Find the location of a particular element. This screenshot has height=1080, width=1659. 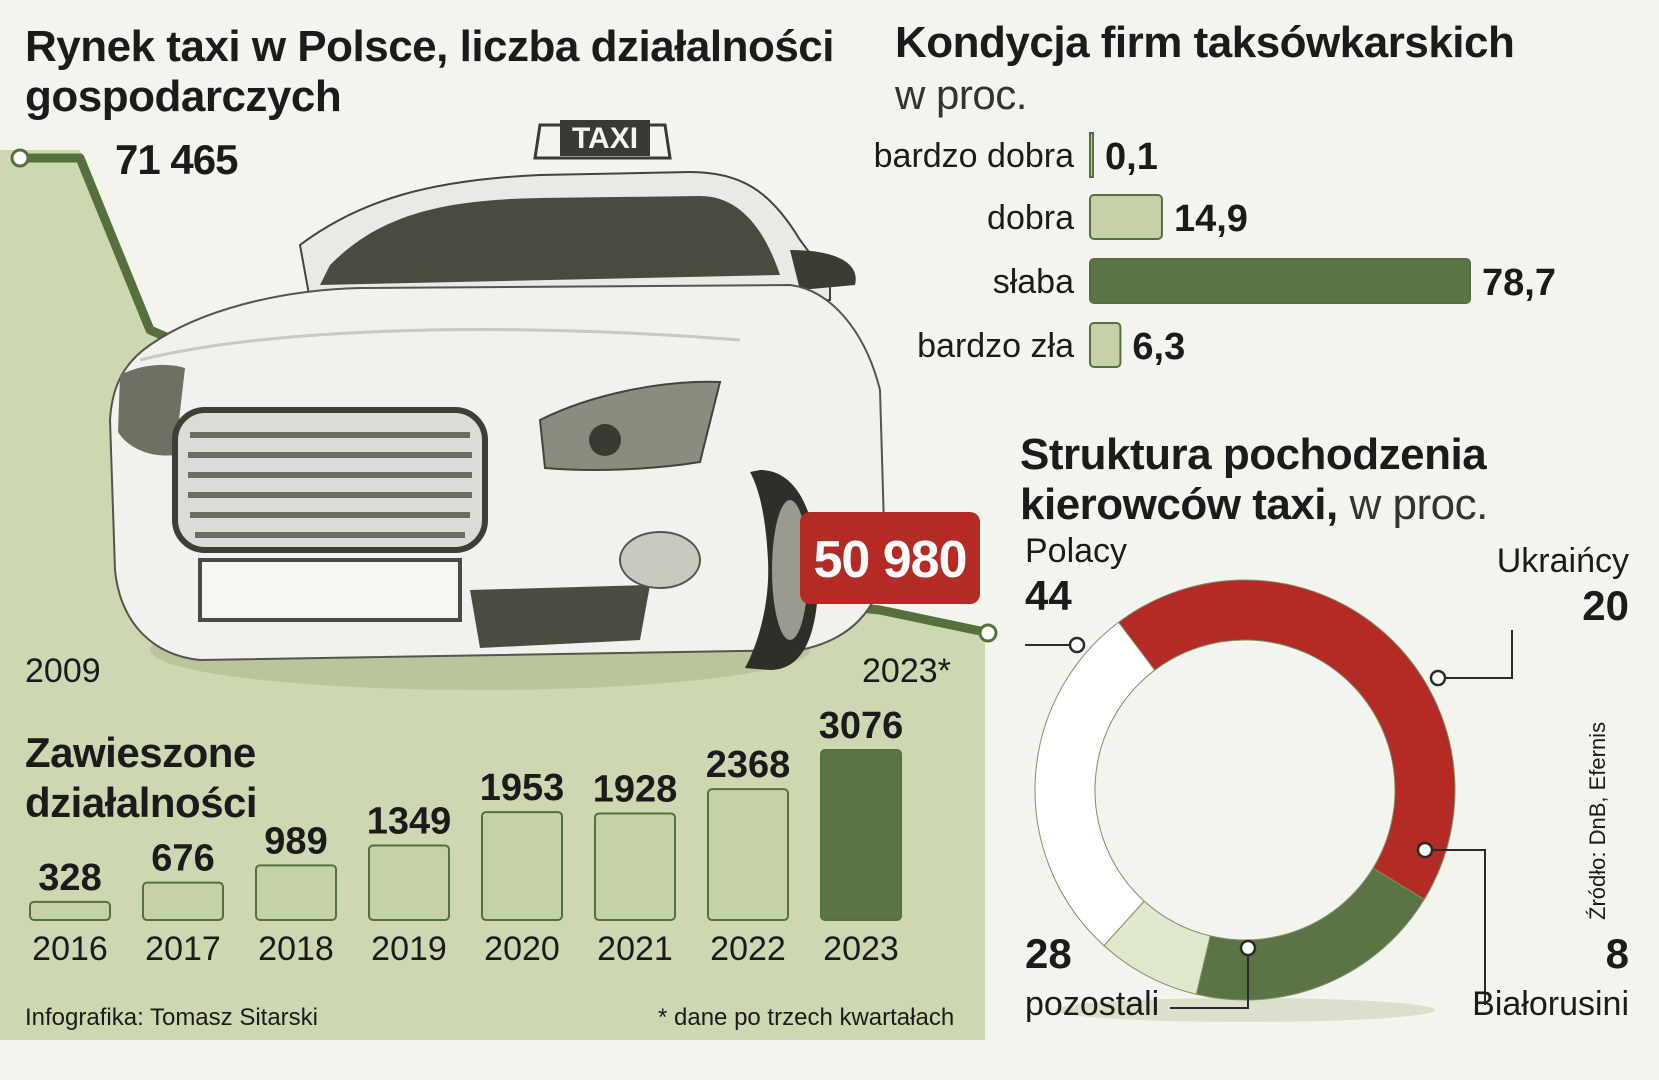

line-value-label-end: 50 980 is located at coordinates (890, 560).